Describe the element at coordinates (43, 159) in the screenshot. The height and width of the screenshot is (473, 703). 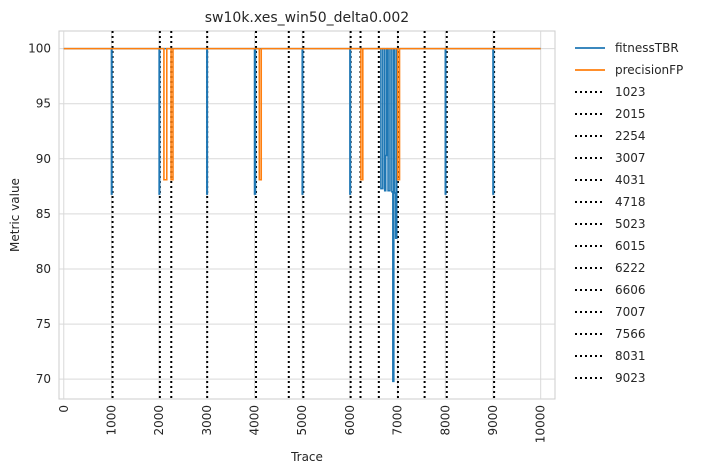
I see `y-tick-label: 90` at that location.